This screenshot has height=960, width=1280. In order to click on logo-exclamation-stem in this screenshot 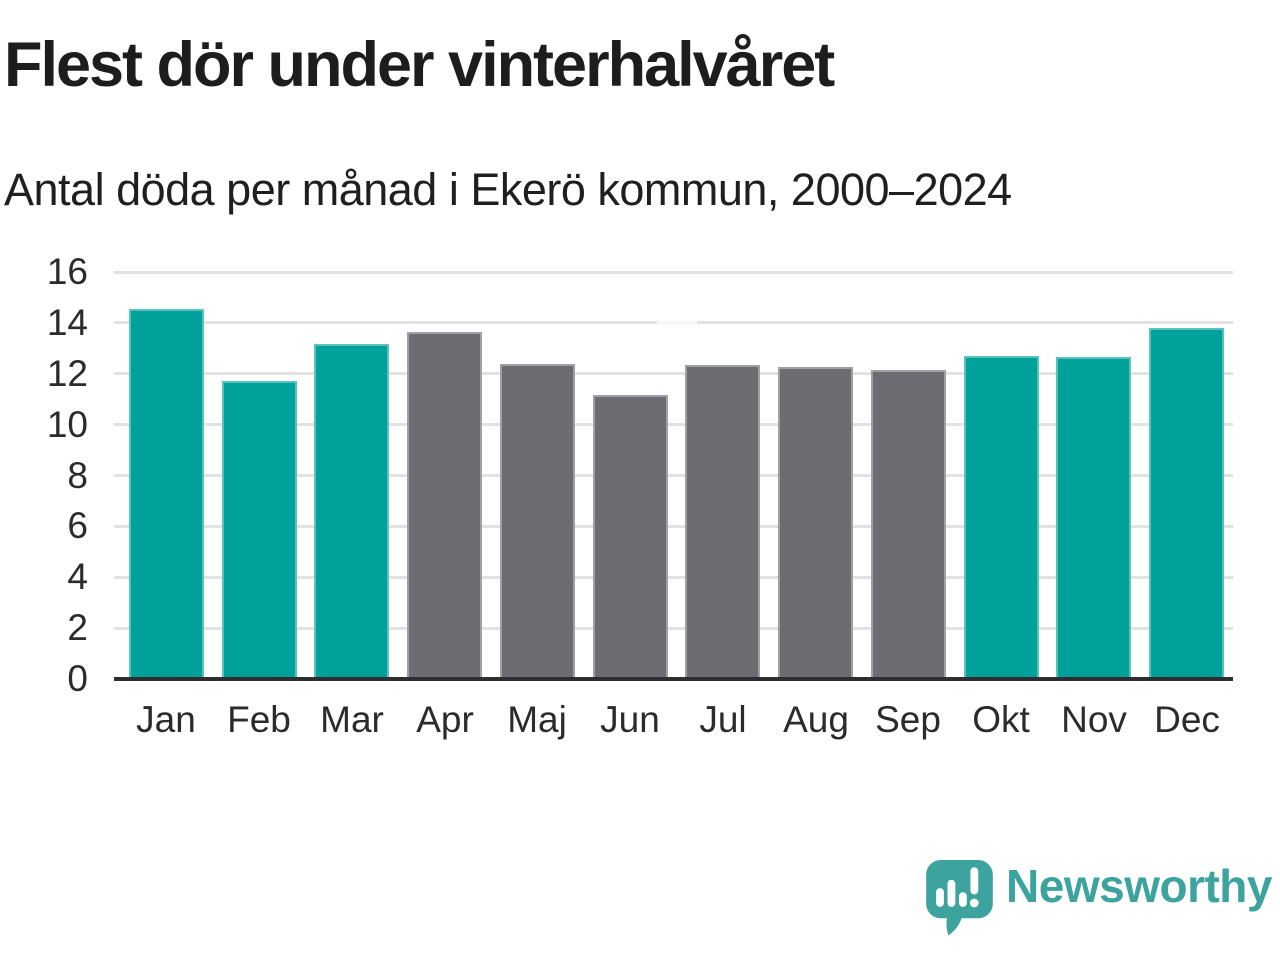, I will do `click(974, 881)`.